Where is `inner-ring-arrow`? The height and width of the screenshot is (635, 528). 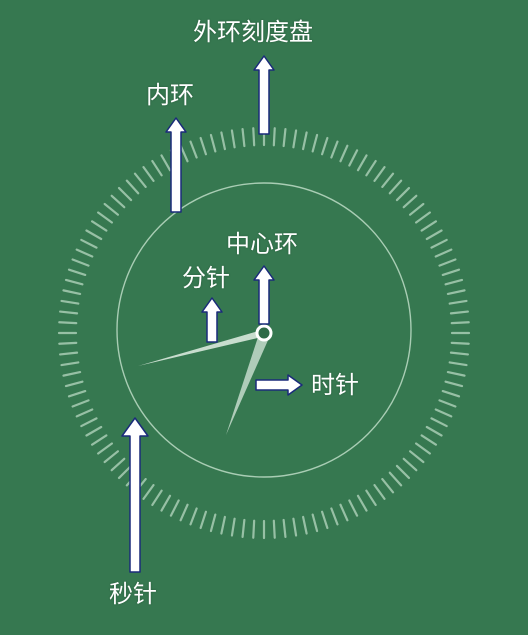 inner-ring-arrow is located at coordinates (176, 165).